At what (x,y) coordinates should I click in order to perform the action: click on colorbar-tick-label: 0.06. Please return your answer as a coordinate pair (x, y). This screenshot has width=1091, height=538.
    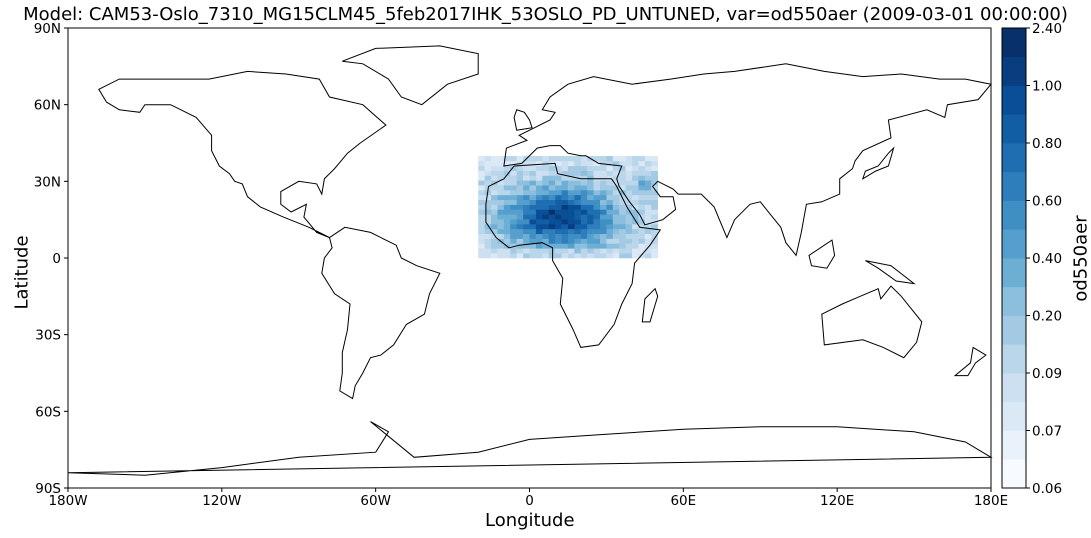
    Looking at the image, I should click on (1047, 489).